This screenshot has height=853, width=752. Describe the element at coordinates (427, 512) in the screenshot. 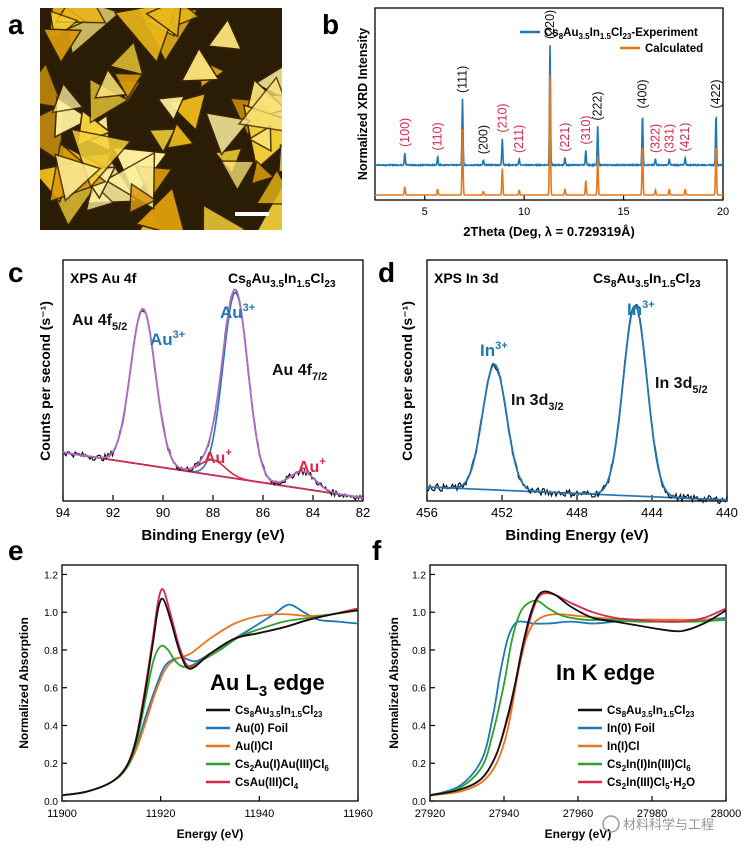

I see `xps-tick-label: 456` at that location.